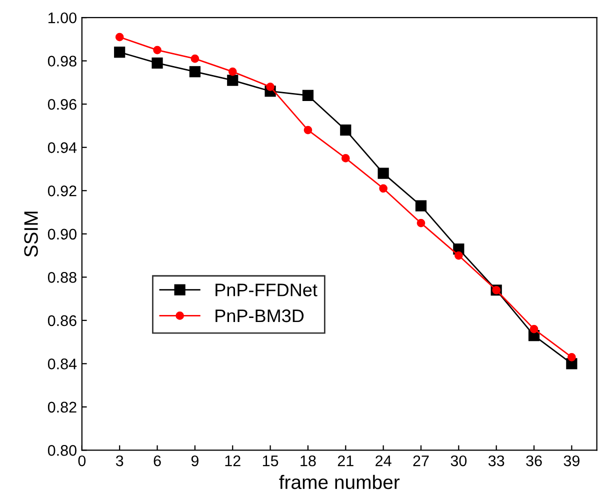  I want to click on x-tick-label: 9, so click(194, 460).